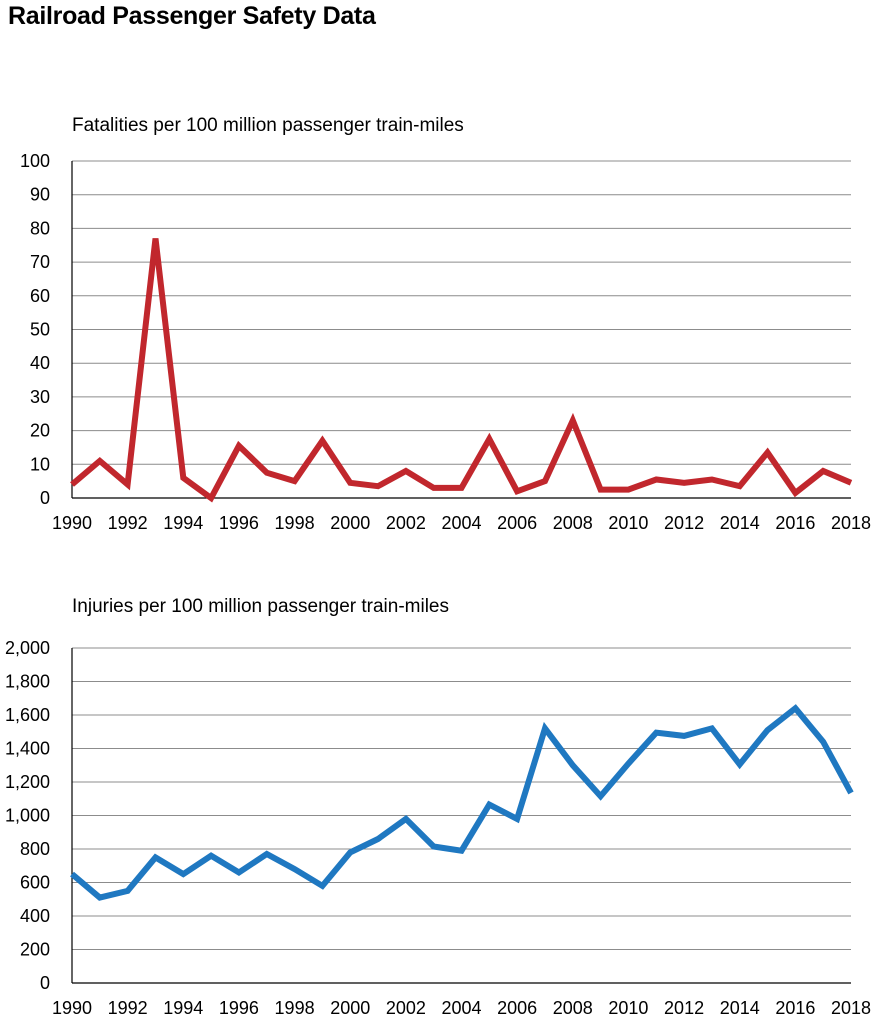 The width and height of the screenshot is (875, 1020). Describe the element at coordinates (406, 1008) in the screenshot. I see `injuries-x-tick-label: 2002` at that location.